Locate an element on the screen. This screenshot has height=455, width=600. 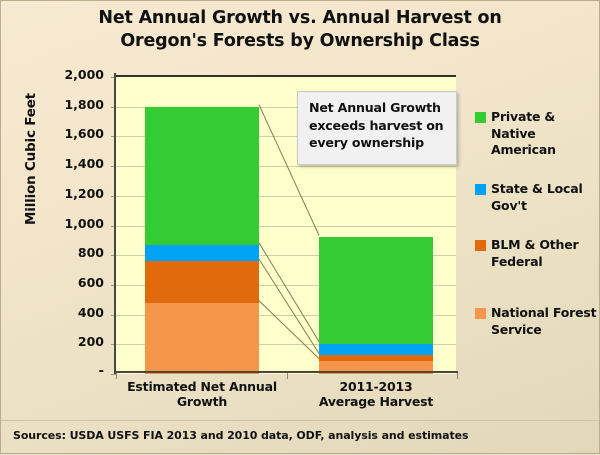
legend-label-line: Federal is located at coordinates (517, 261).